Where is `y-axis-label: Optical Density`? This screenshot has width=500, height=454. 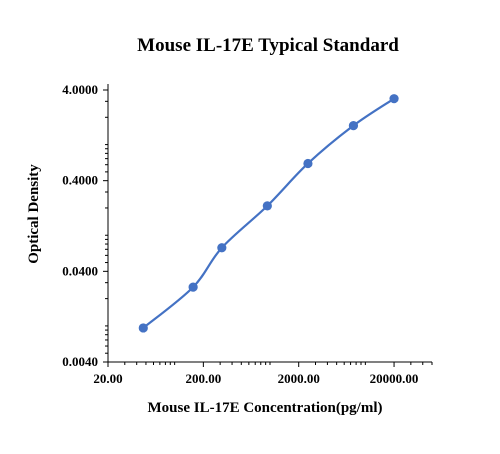 y-axis-label: Optical Density is located at coordinates (34, 214).